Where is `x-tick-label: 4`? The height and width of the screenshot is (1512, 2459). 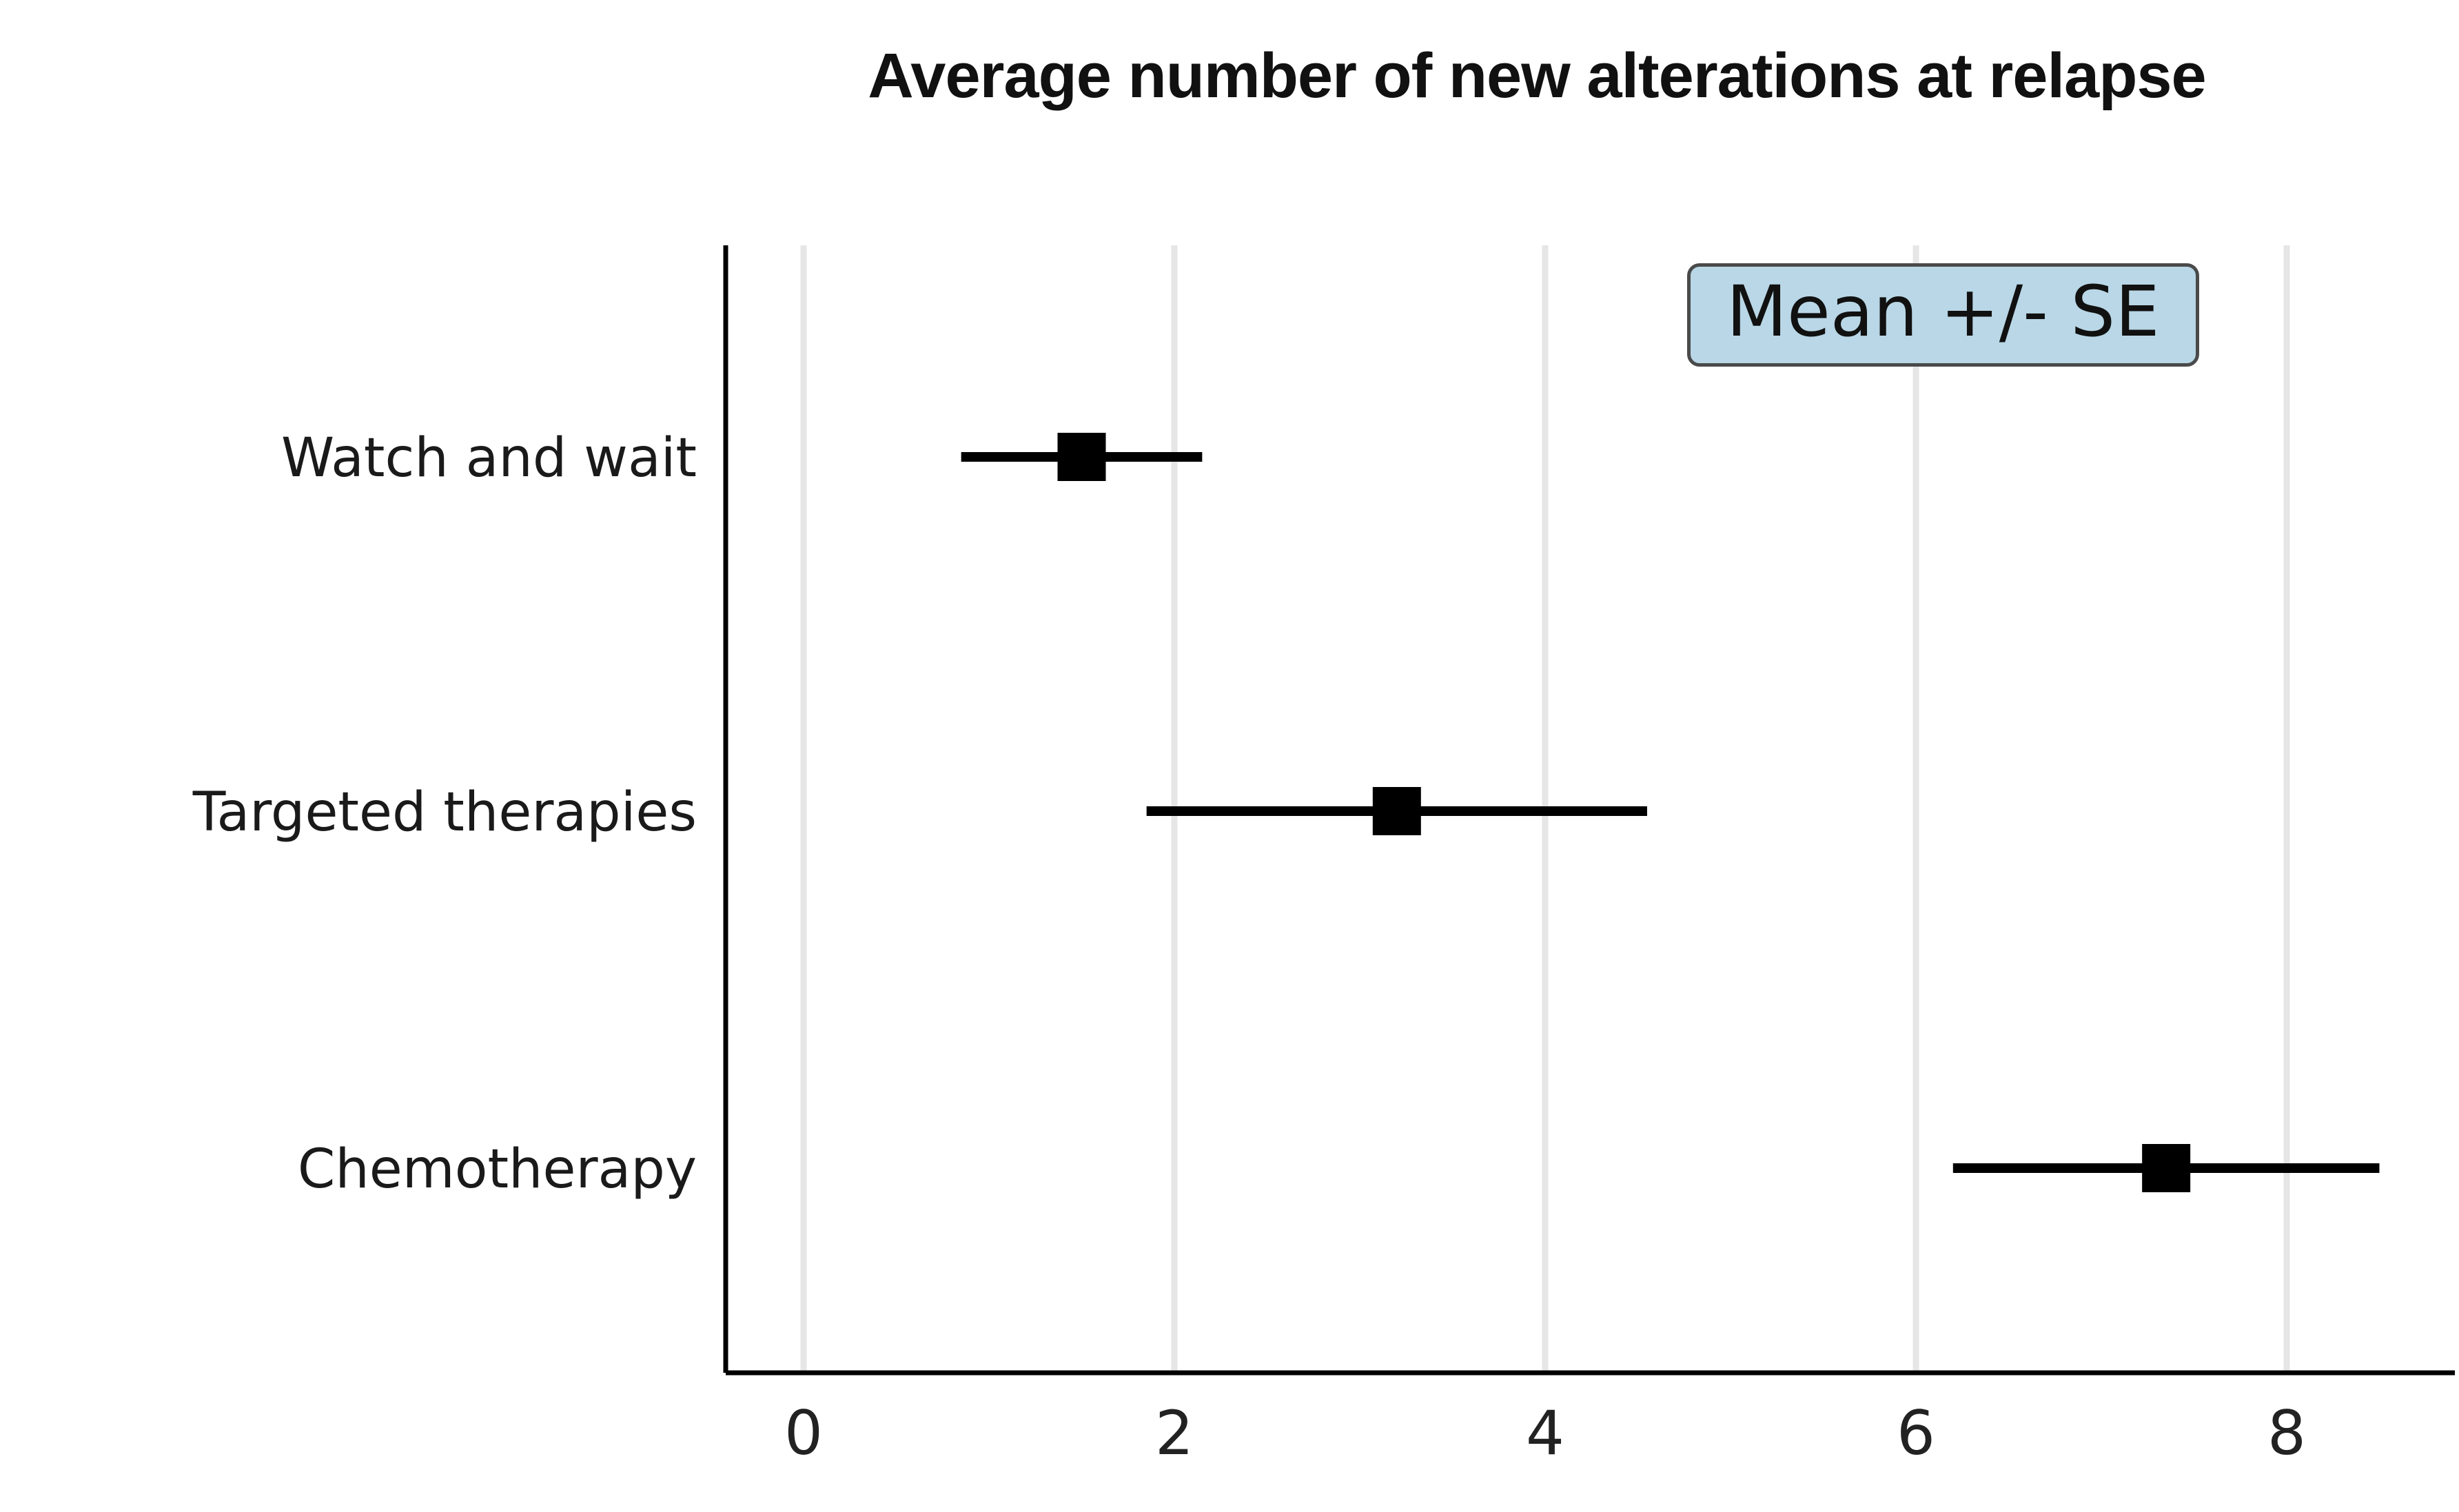 x-tick-label: 4 is located at coordinates (1545, 1433).